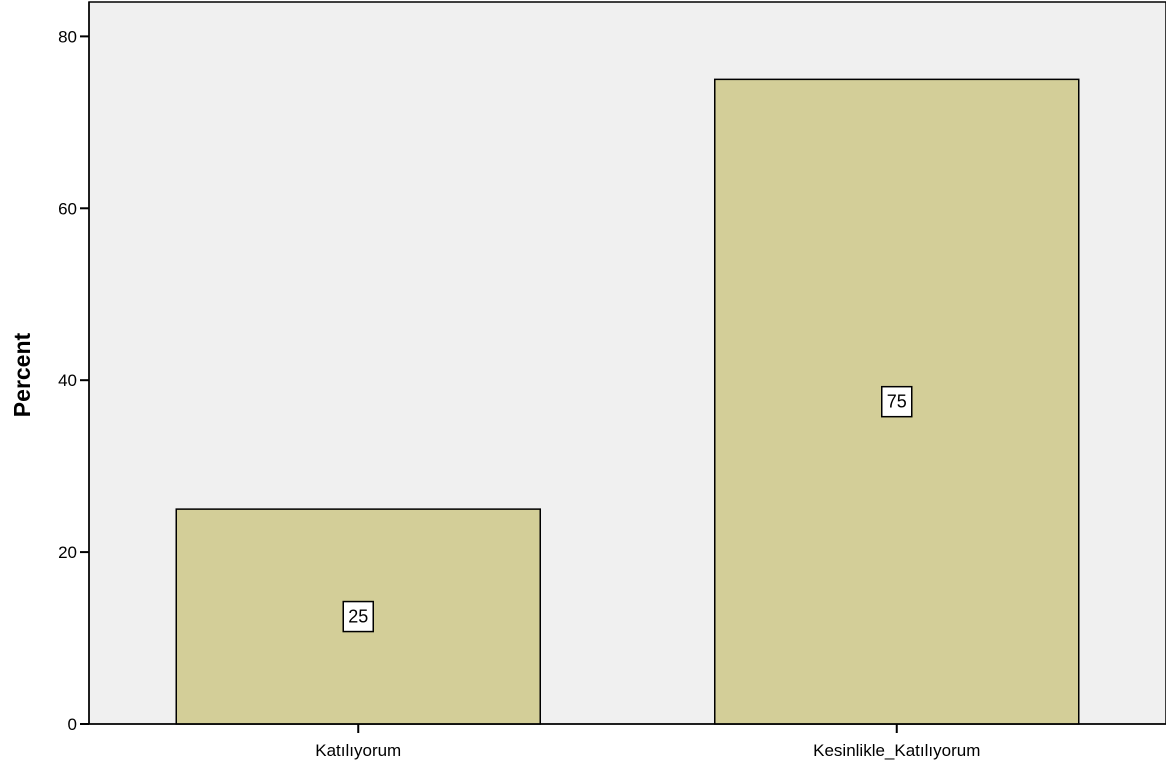 The width and height of the screenshot is (1166, 776). Describe the element at coordinates (67, 552) in the screenshot. I see `y-tick-label-20: 20` at that location.